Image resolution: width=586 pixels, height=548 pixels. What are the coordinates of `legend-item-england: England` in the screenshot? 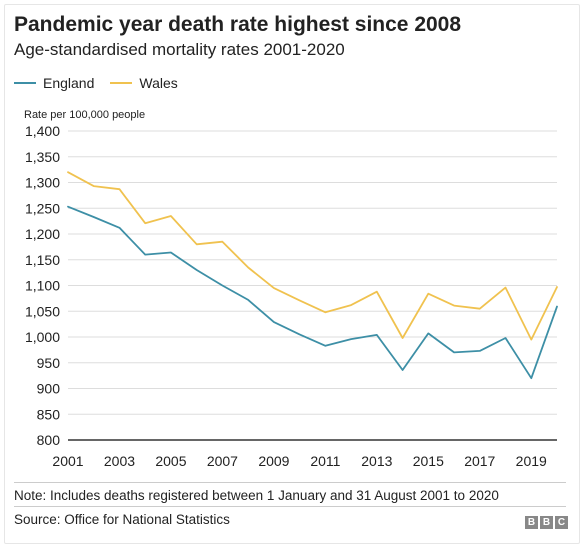 It's located at (54, 83).